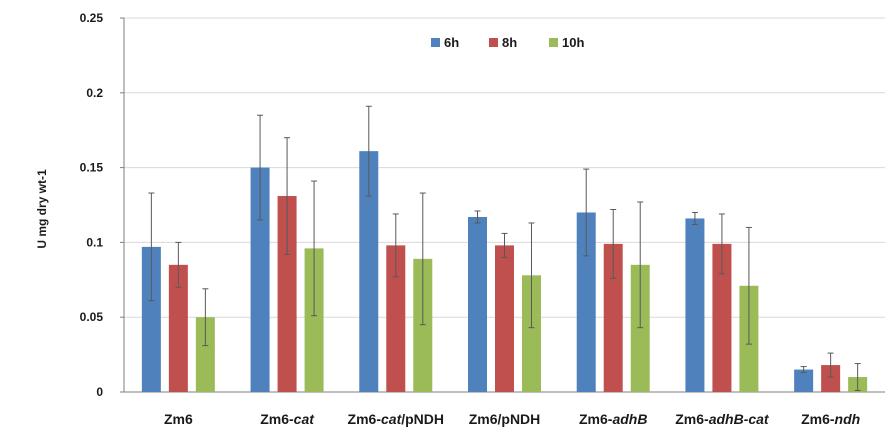 This screenshot has width=888, height=429. What do you see at coordinates (287, 419) in the screenshot?
I see `x-category-label: Zm6-cat` at bounding box center [287, 419].